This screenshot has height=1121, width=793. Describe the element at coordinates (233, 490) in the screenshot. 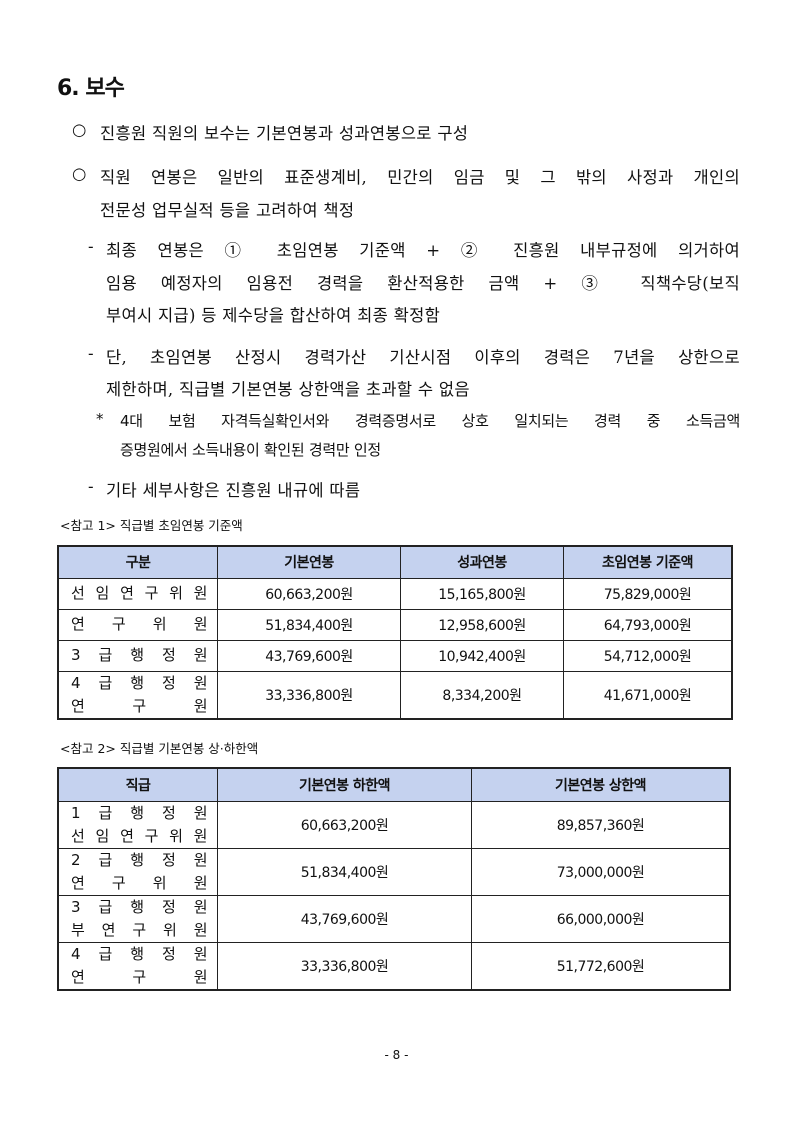

I see `sub-text: 기타 세부사항은 진흥원 내규에 따름` at that location.